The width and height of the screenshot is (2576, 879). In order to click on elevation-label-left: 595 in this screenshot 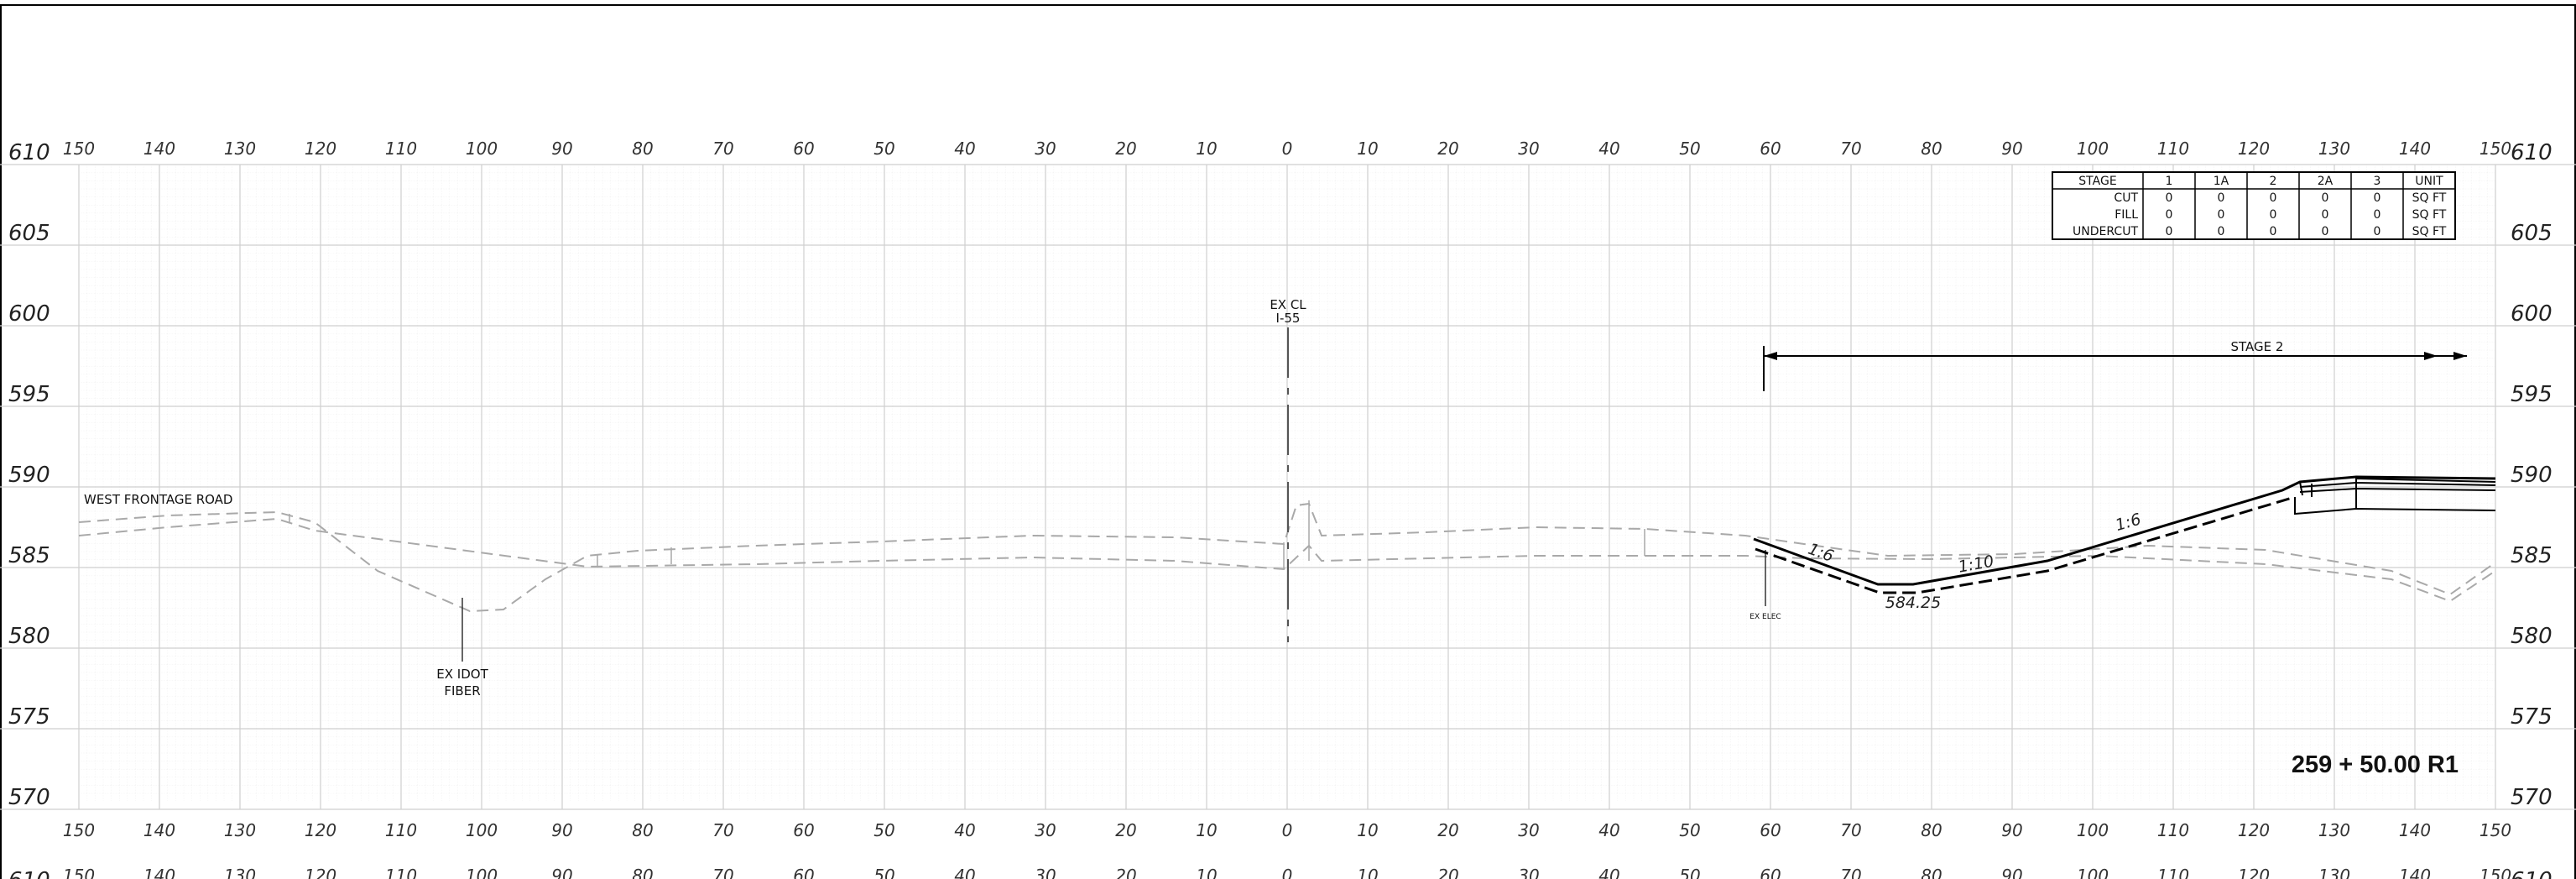, I will do `click(29, 394)`.